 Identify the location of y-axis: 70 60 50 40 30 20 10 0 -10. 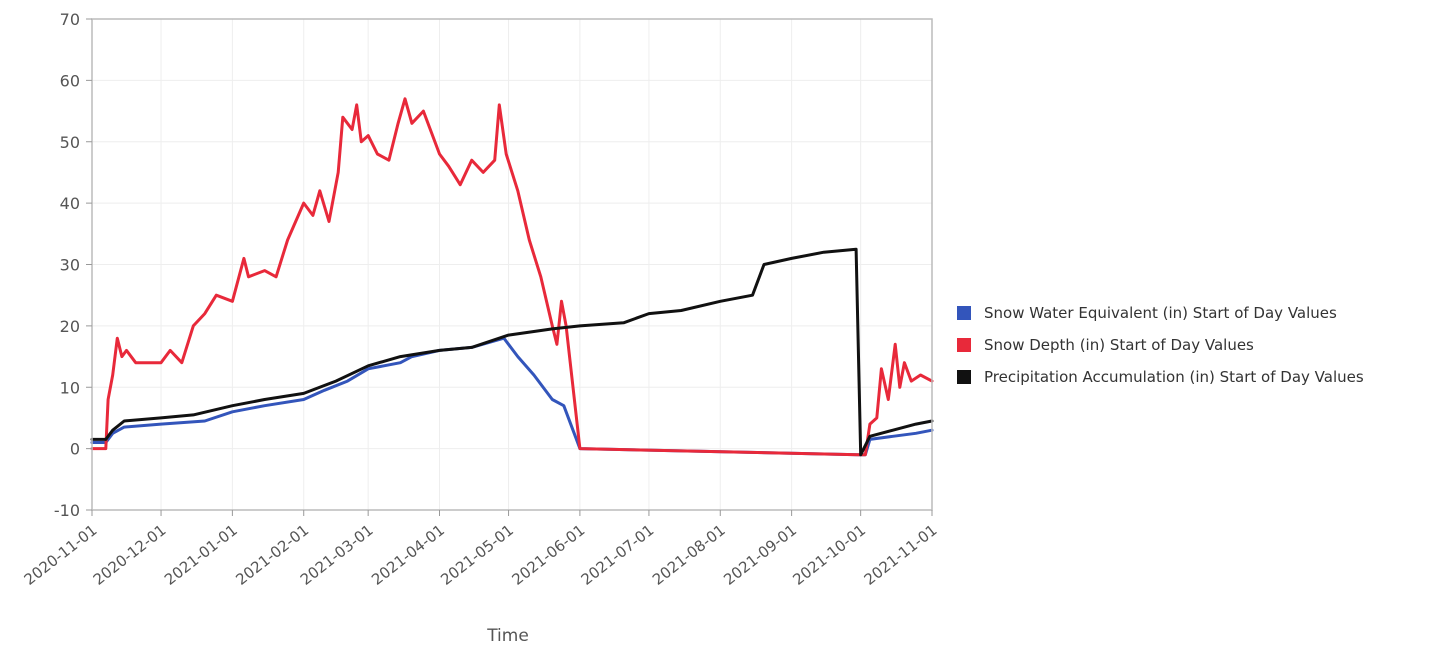
(73, 265).